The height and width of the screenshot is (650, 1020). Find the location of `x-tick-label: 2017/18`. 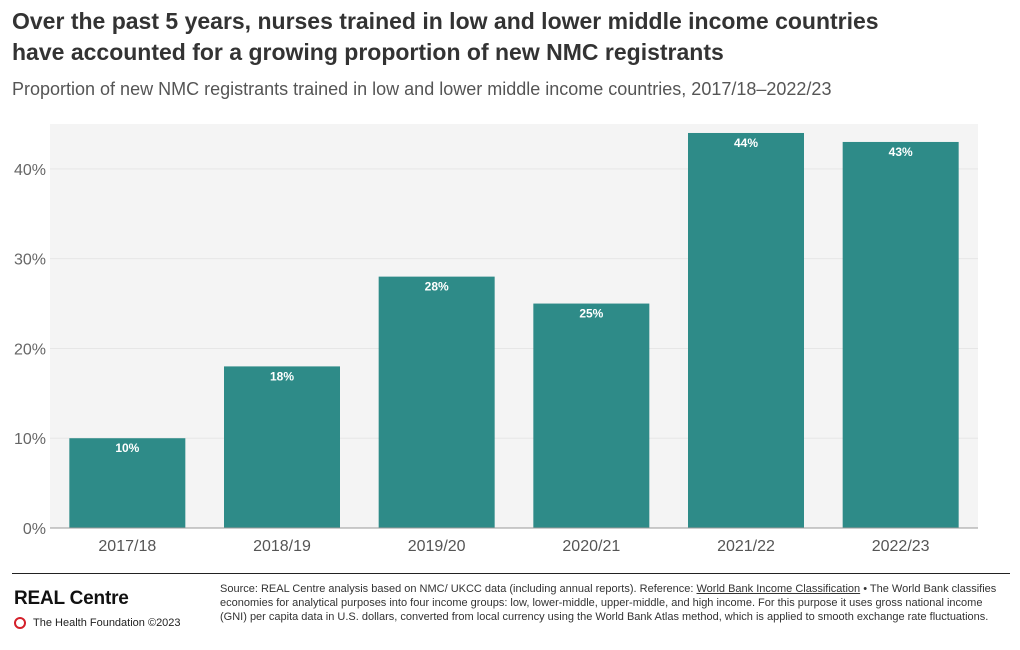

x-tick-label: 2017/18 is located at coordinates (127, 546).